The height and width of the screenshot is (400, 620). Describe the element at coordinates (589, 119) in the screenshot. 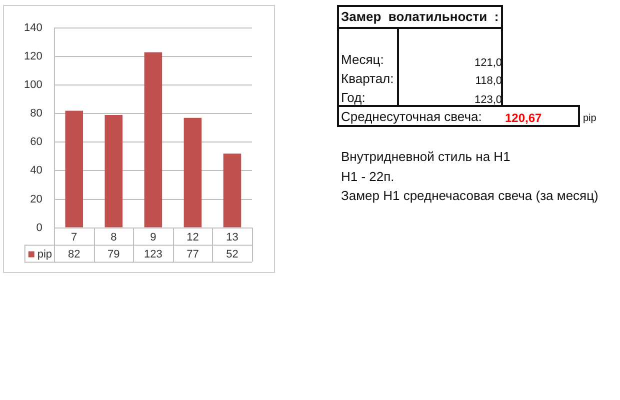

I see `text: pip` at that location.